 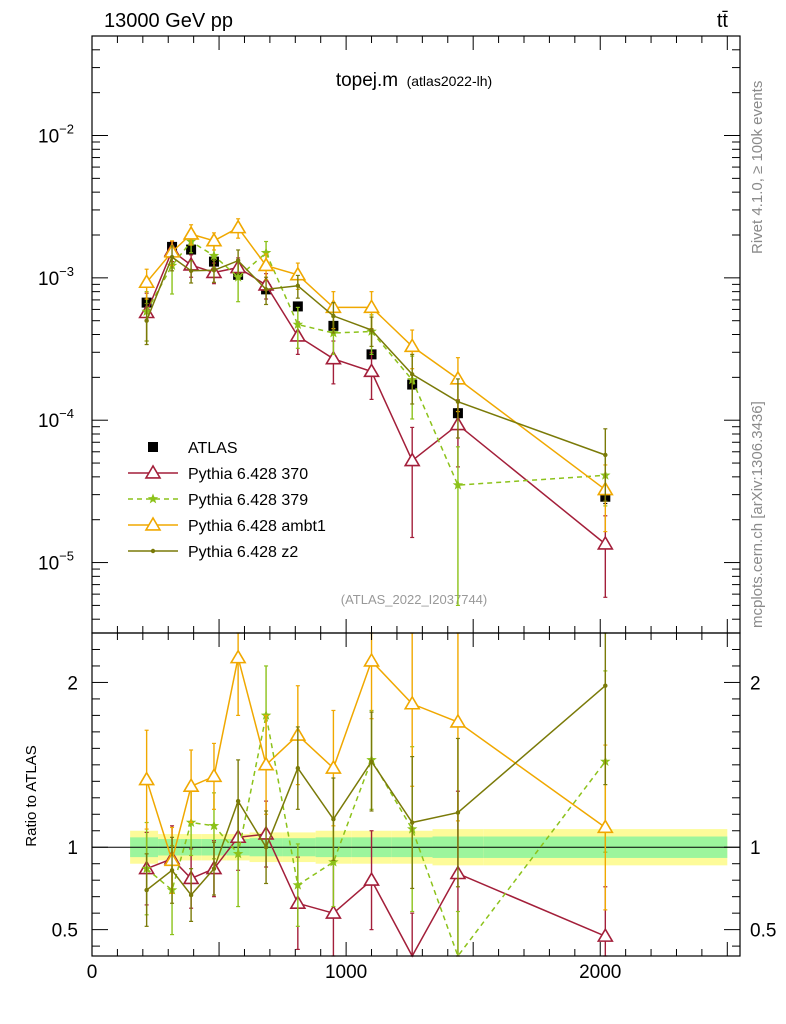 I want to click on main-line-pythia-6-428-z2, so click(x=375, y=355).